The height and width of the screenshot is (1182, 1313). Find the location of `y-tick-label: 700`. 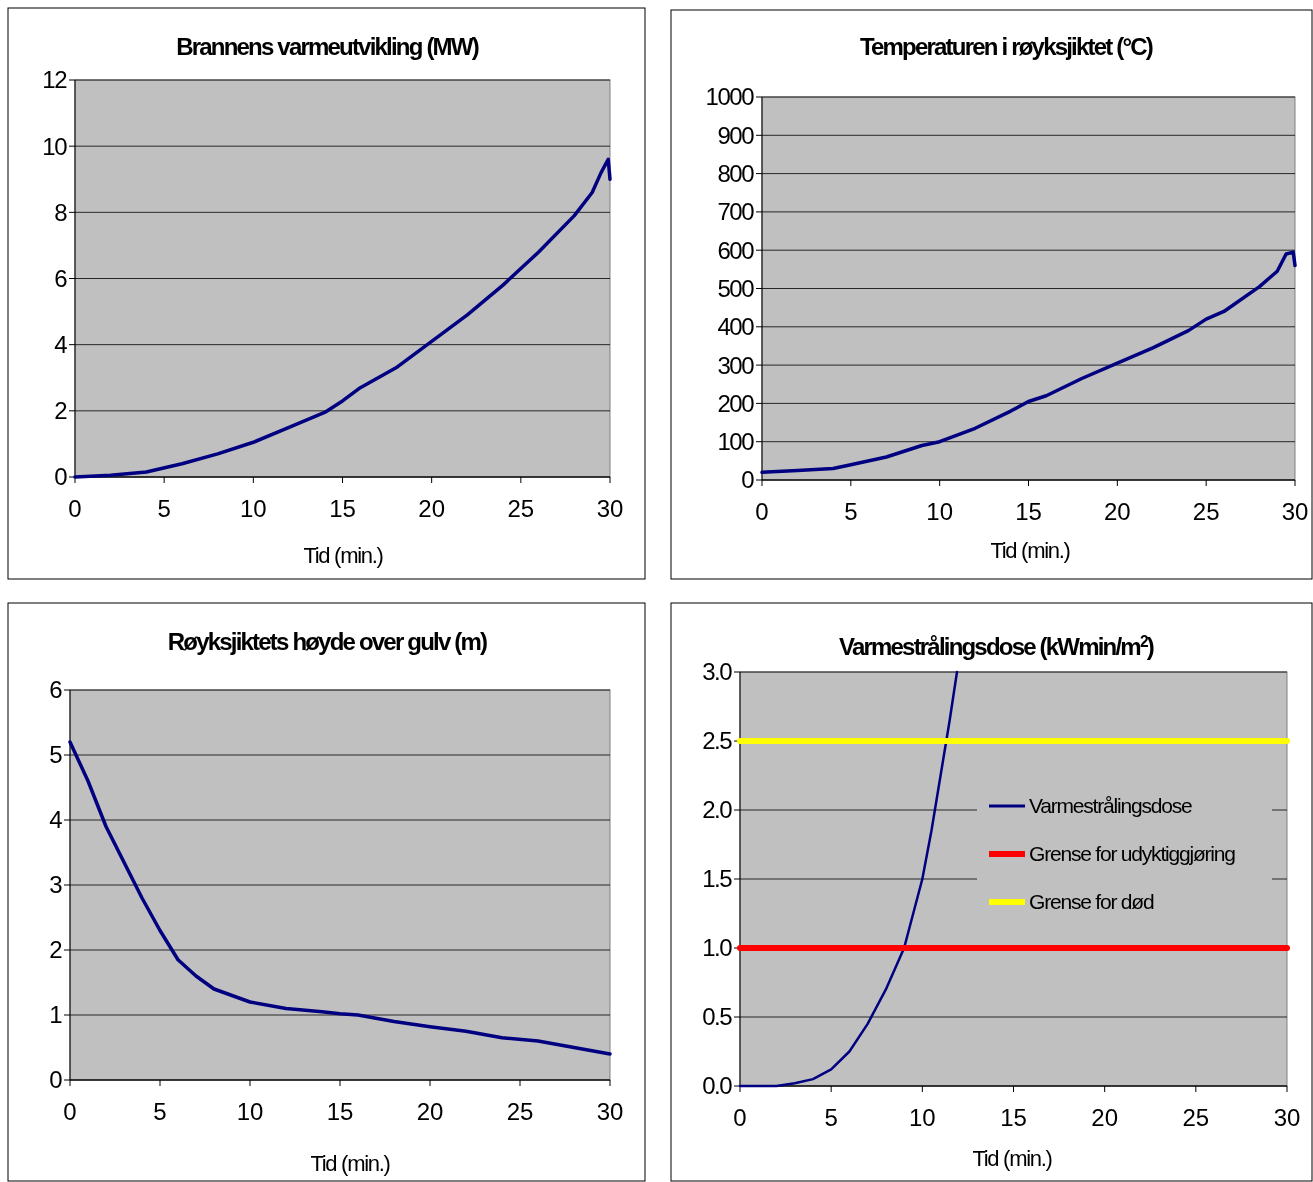

y-tick-label: 700 is located at coordinates (736, 212).